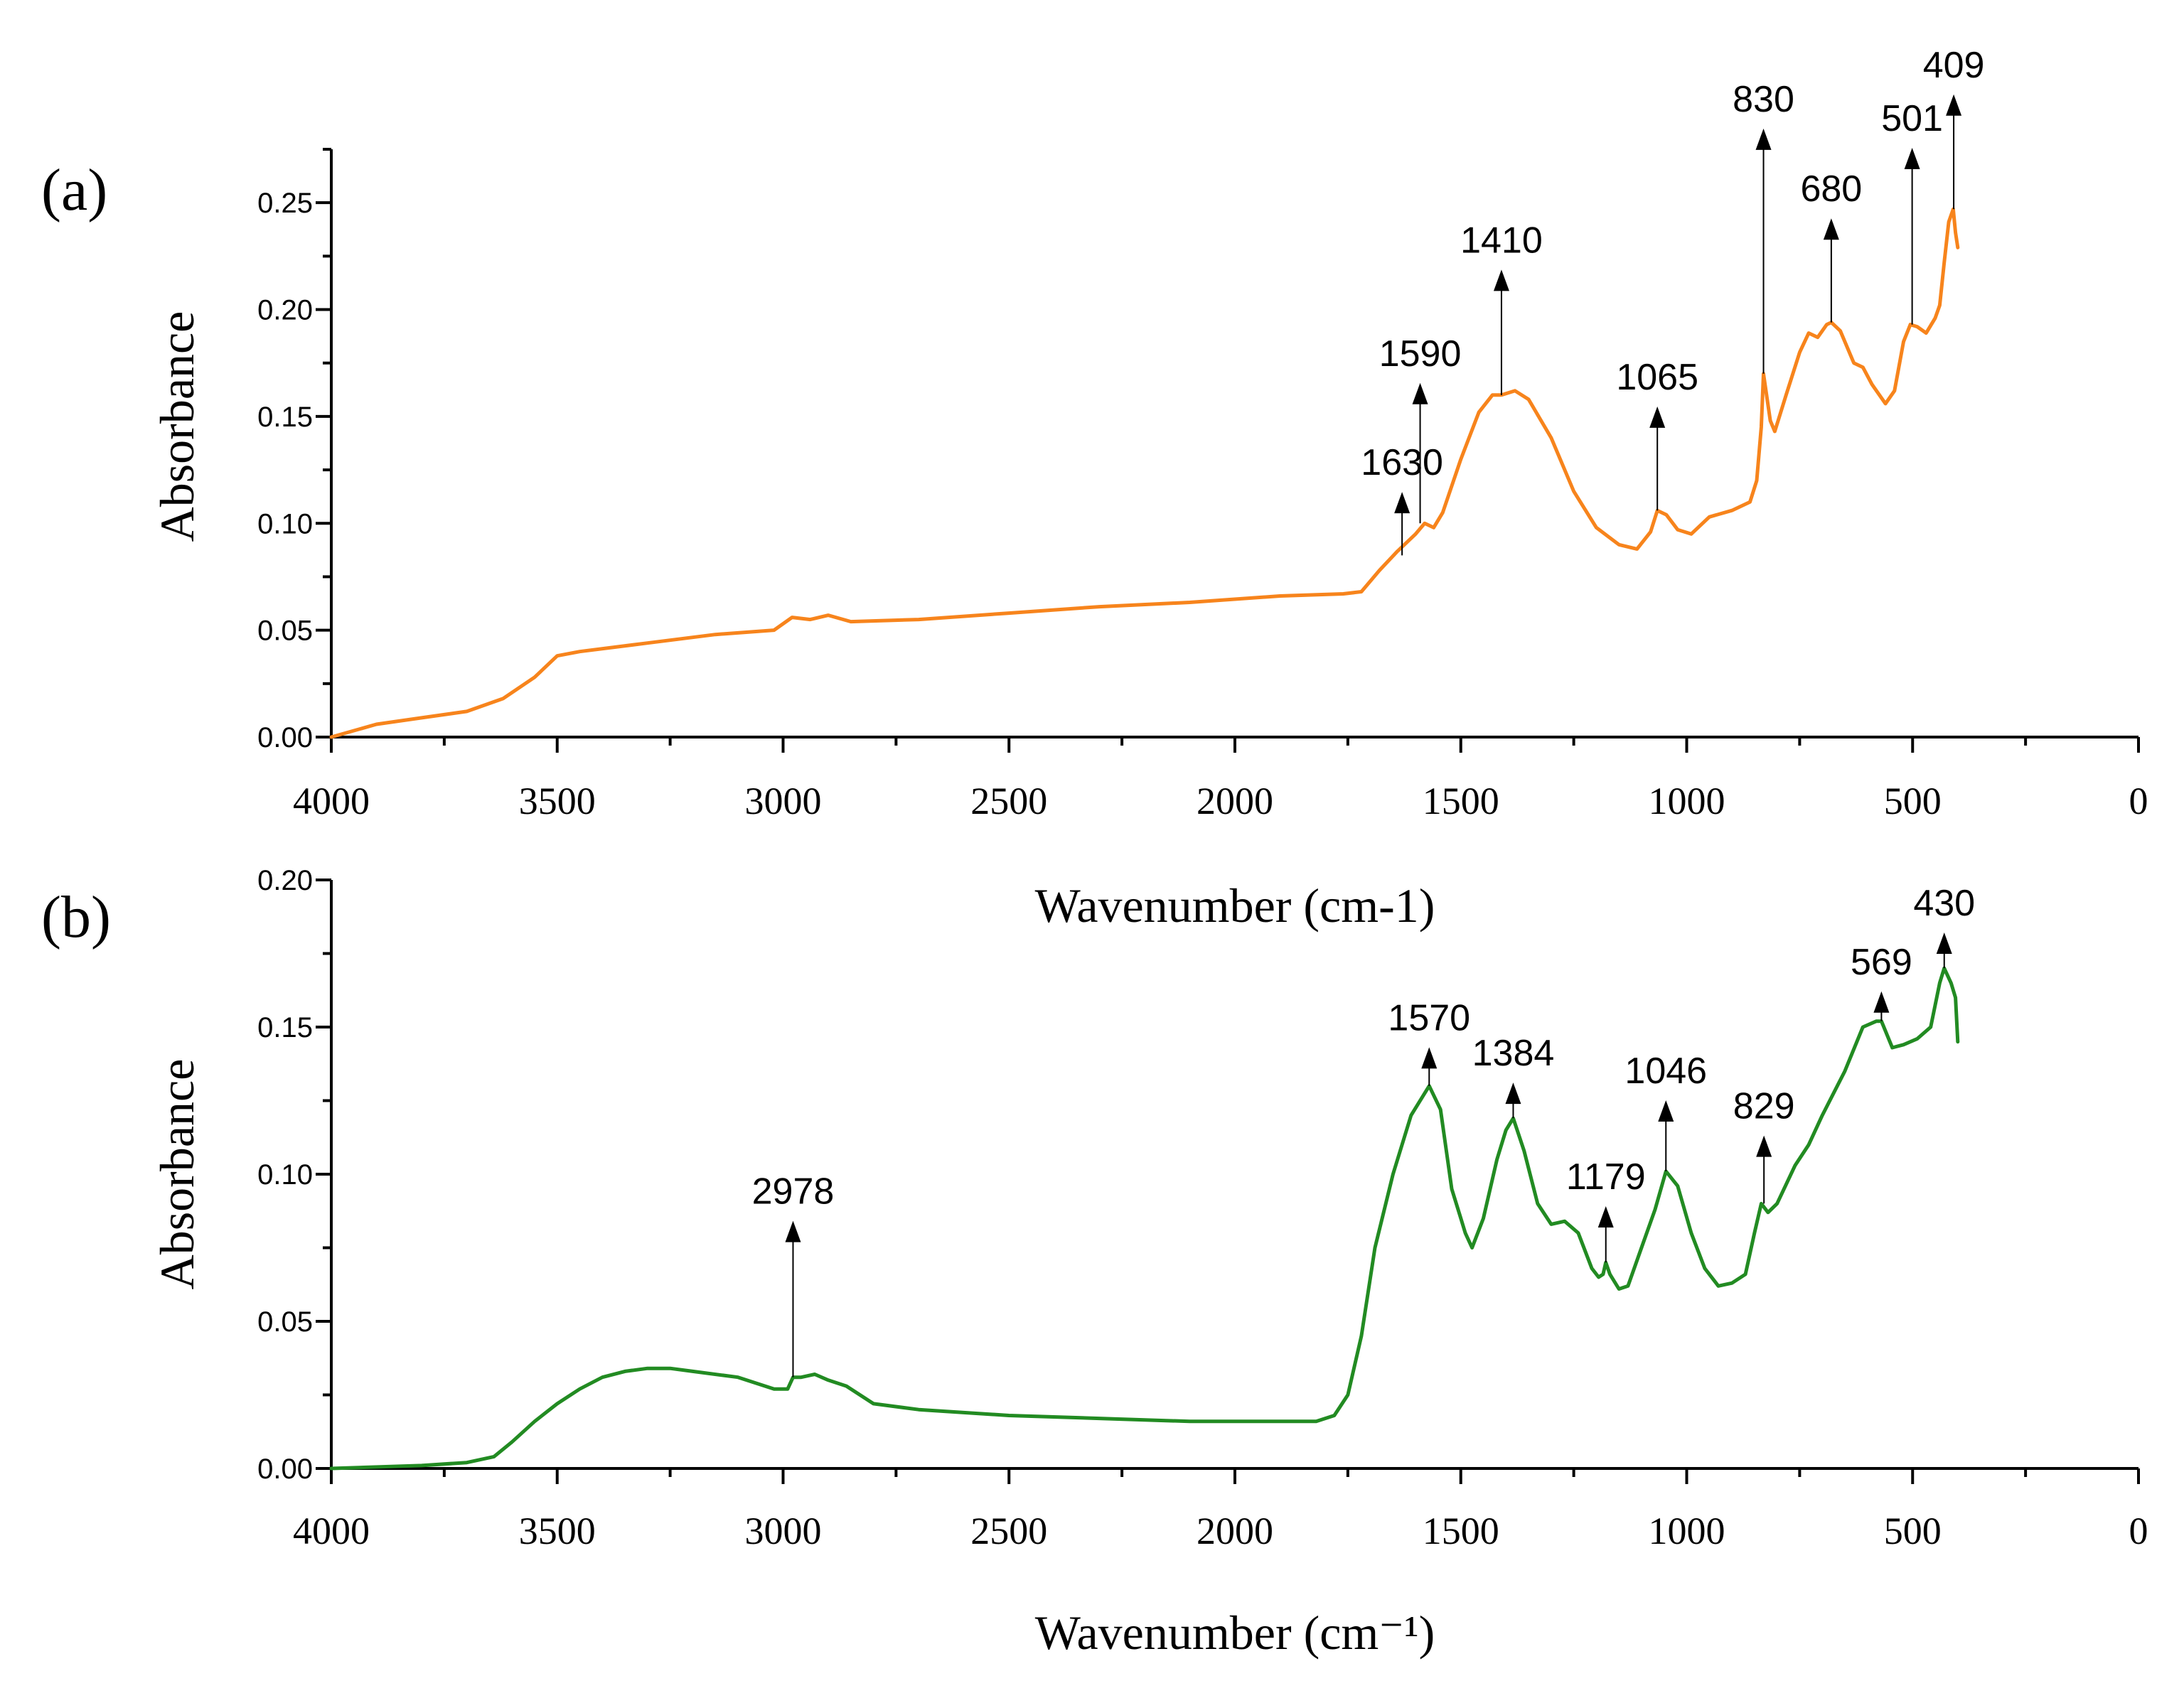 This screenshot has width=2184, height=1703. What do you see at coordinates (76, 917) in the screenshot?
I see `panel-b-label: (b)` at bounding box center [76, 917].